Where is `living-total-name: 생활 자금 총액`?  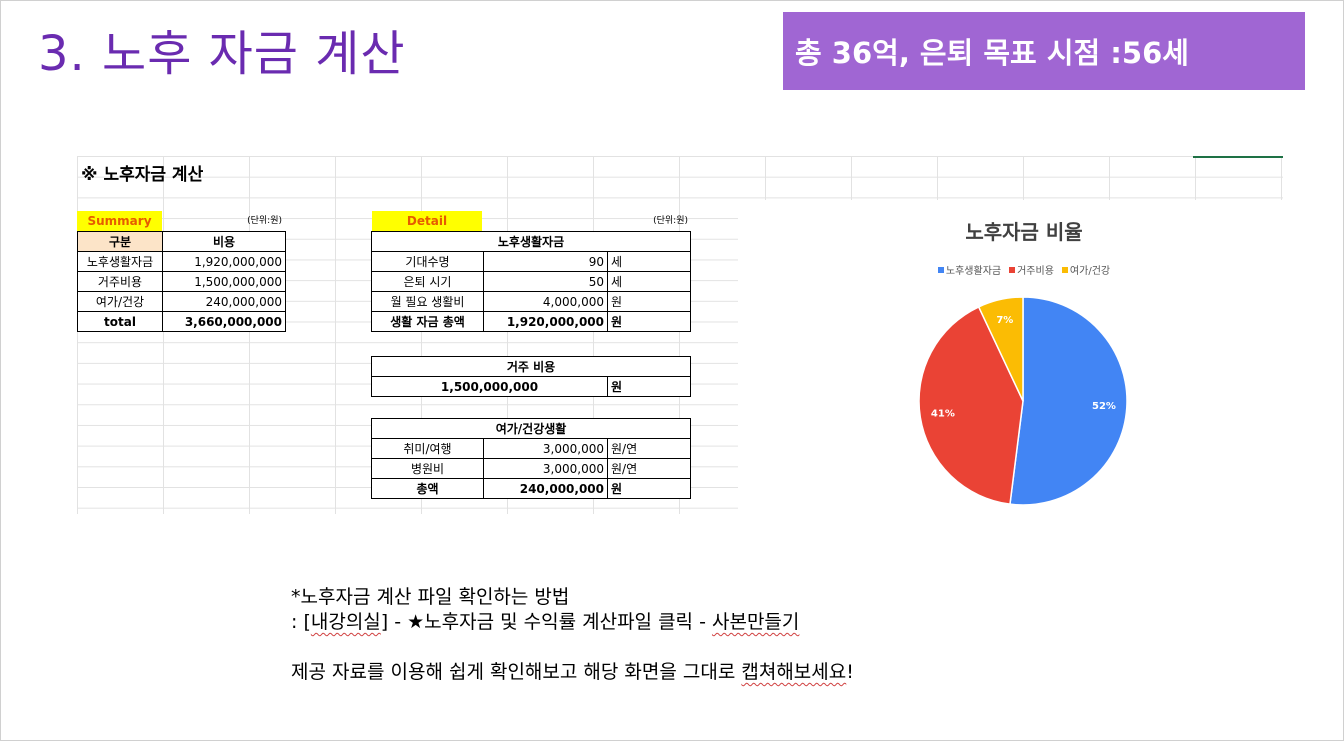
living-total-name: 생활 자금 총액 is located at coordinates (427, 321).